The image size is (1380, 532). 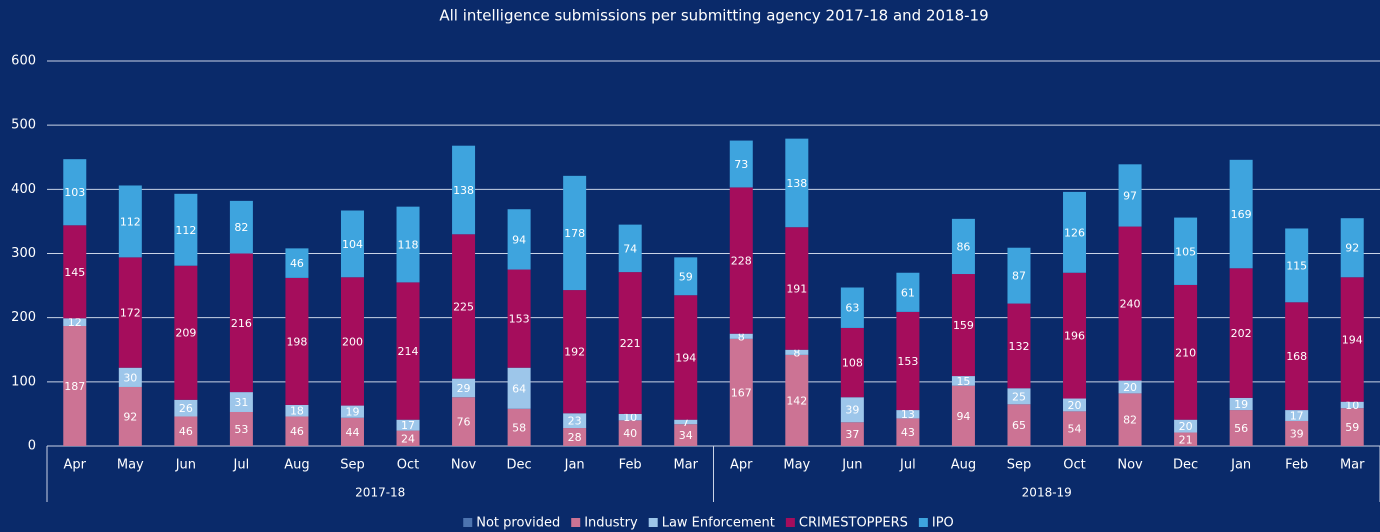 I want to click on data-label: 169, so click(x=1241, y=214).